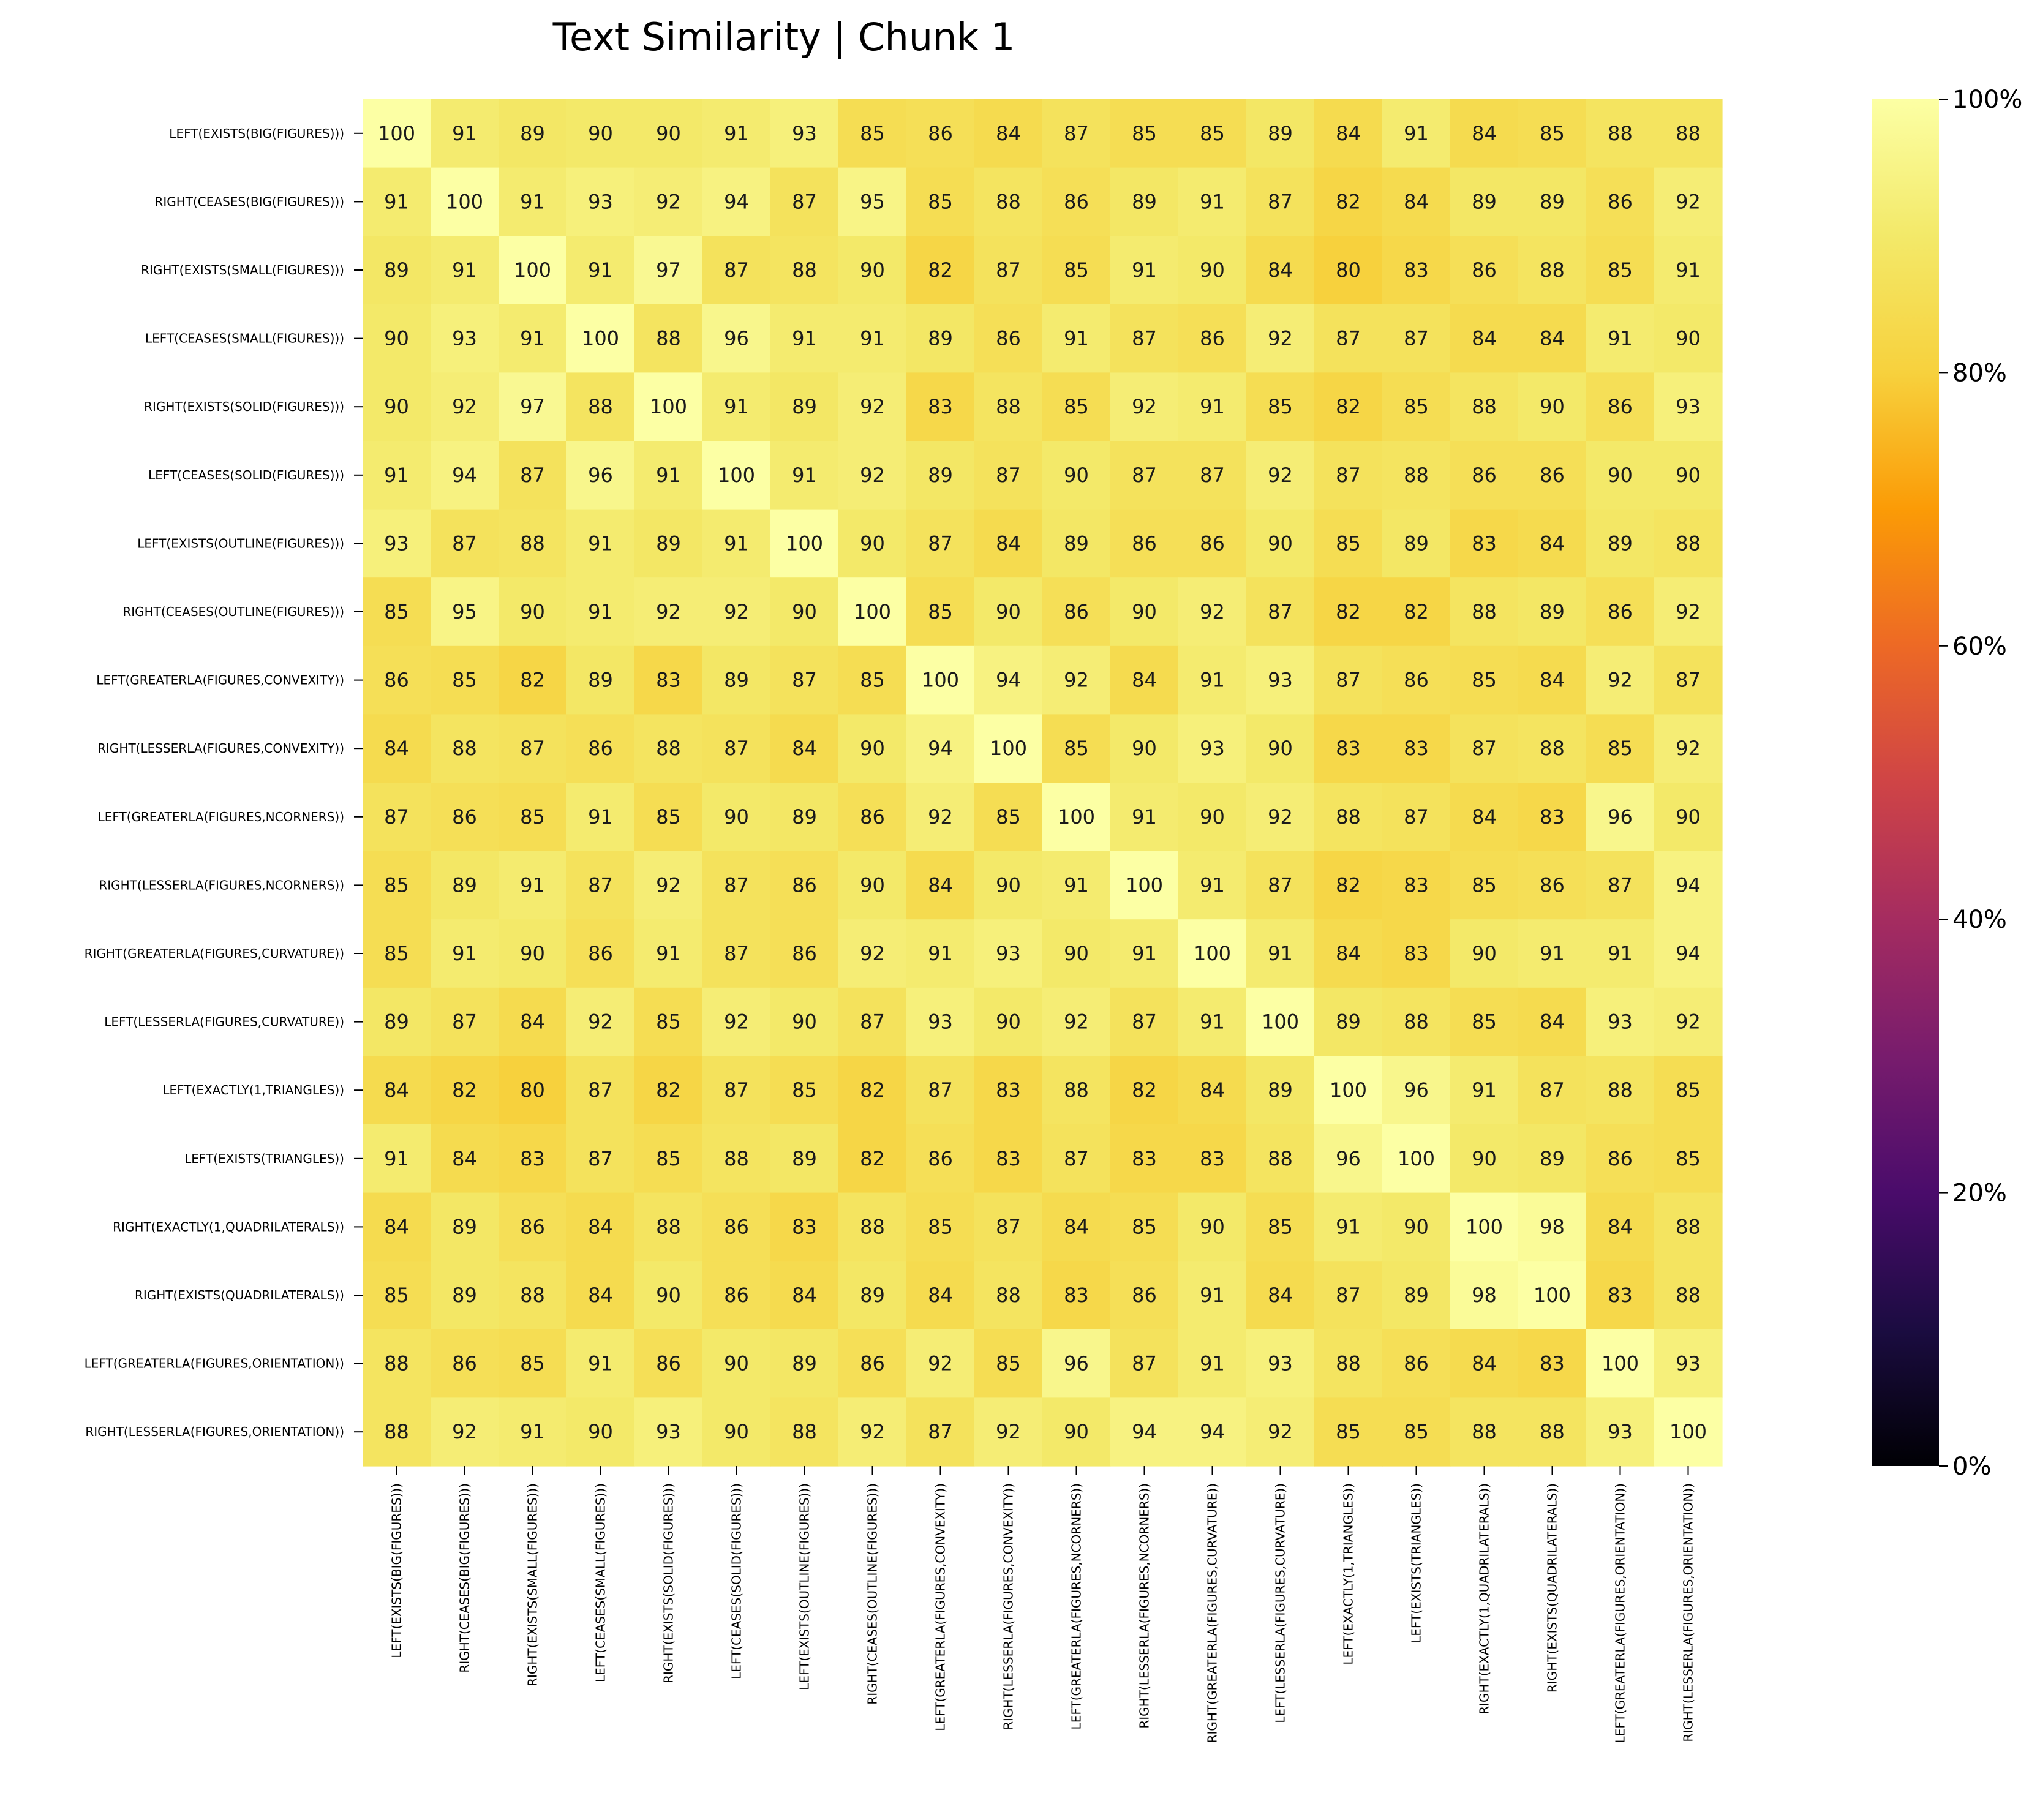 This screenshot has width=2040, height=1820. Describe the element at coordinates (532, 406) in the screenshot. I see `cell-value-label: 97` at that location.